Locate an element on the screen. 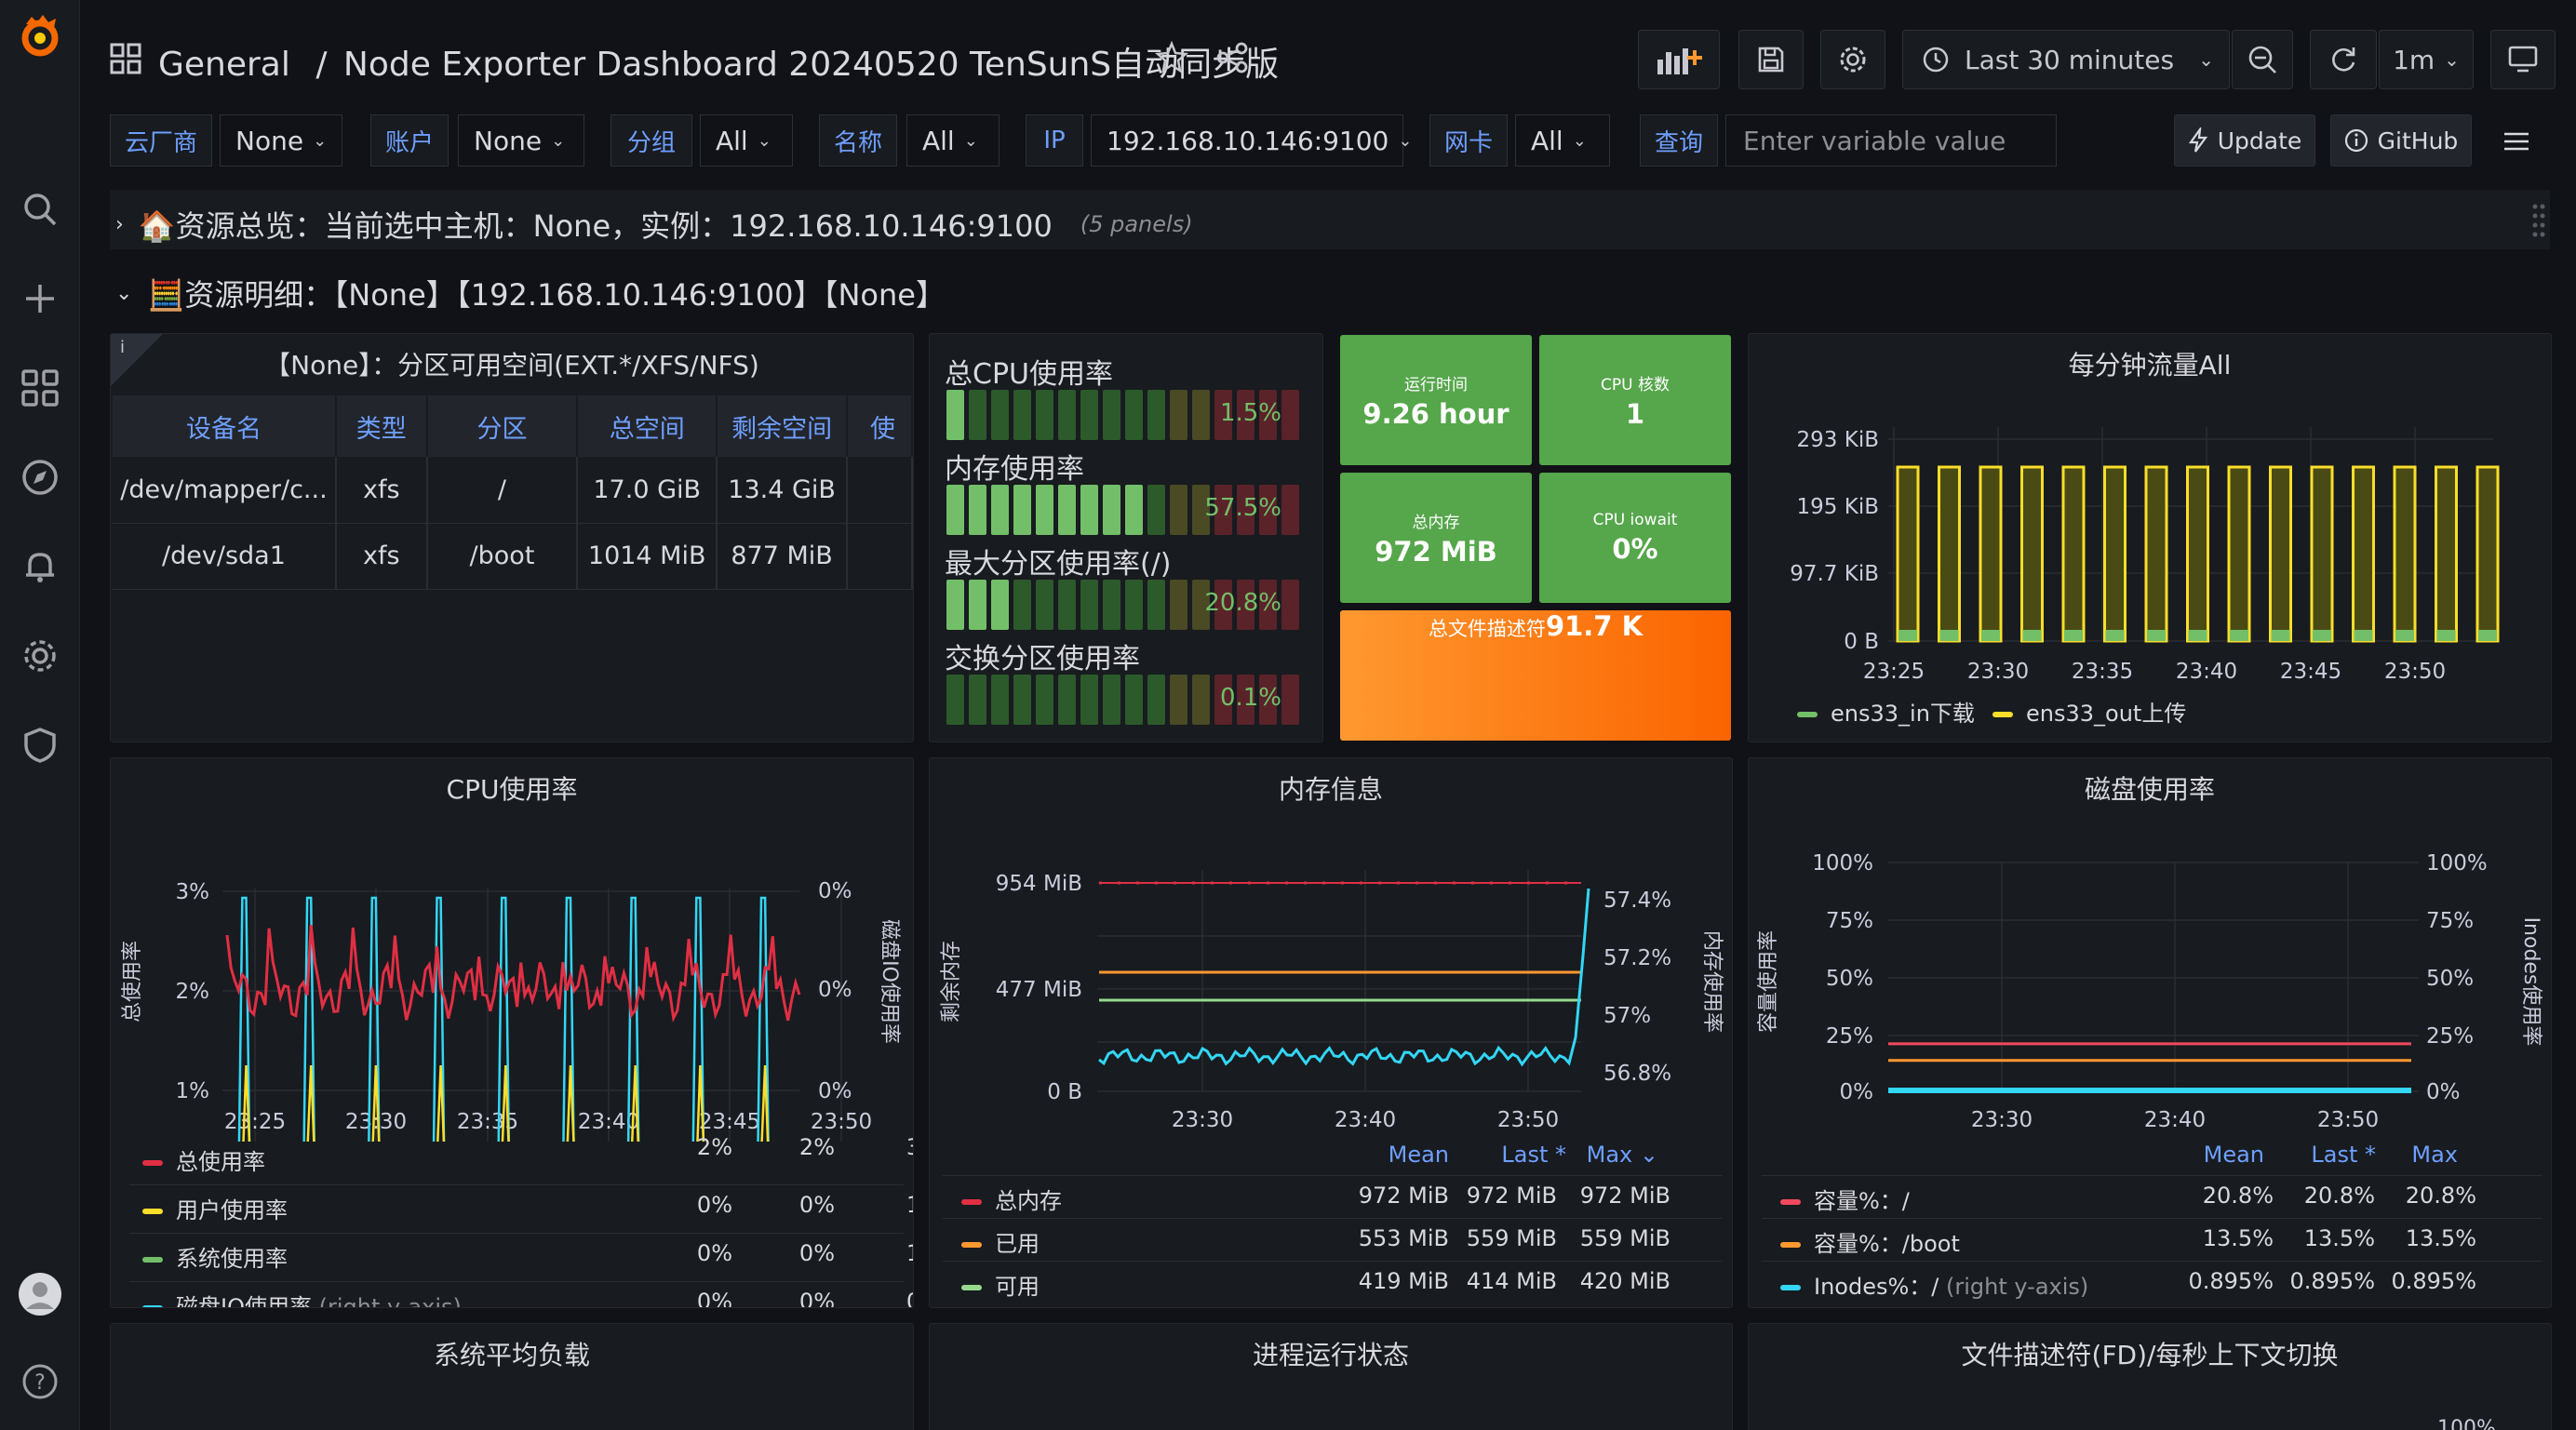 The height and width of the screenshot is (1430, 2576). x-axis-tick: 23:35 is located at coordinates (2102, 672).